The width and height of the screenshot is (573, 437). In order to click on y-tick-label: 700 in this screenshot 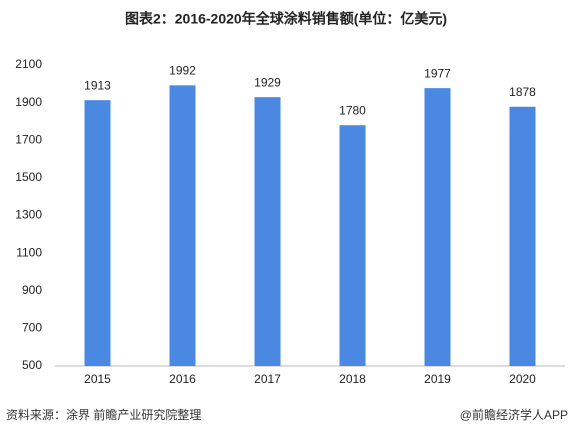, I will do `click(32, 328)`.